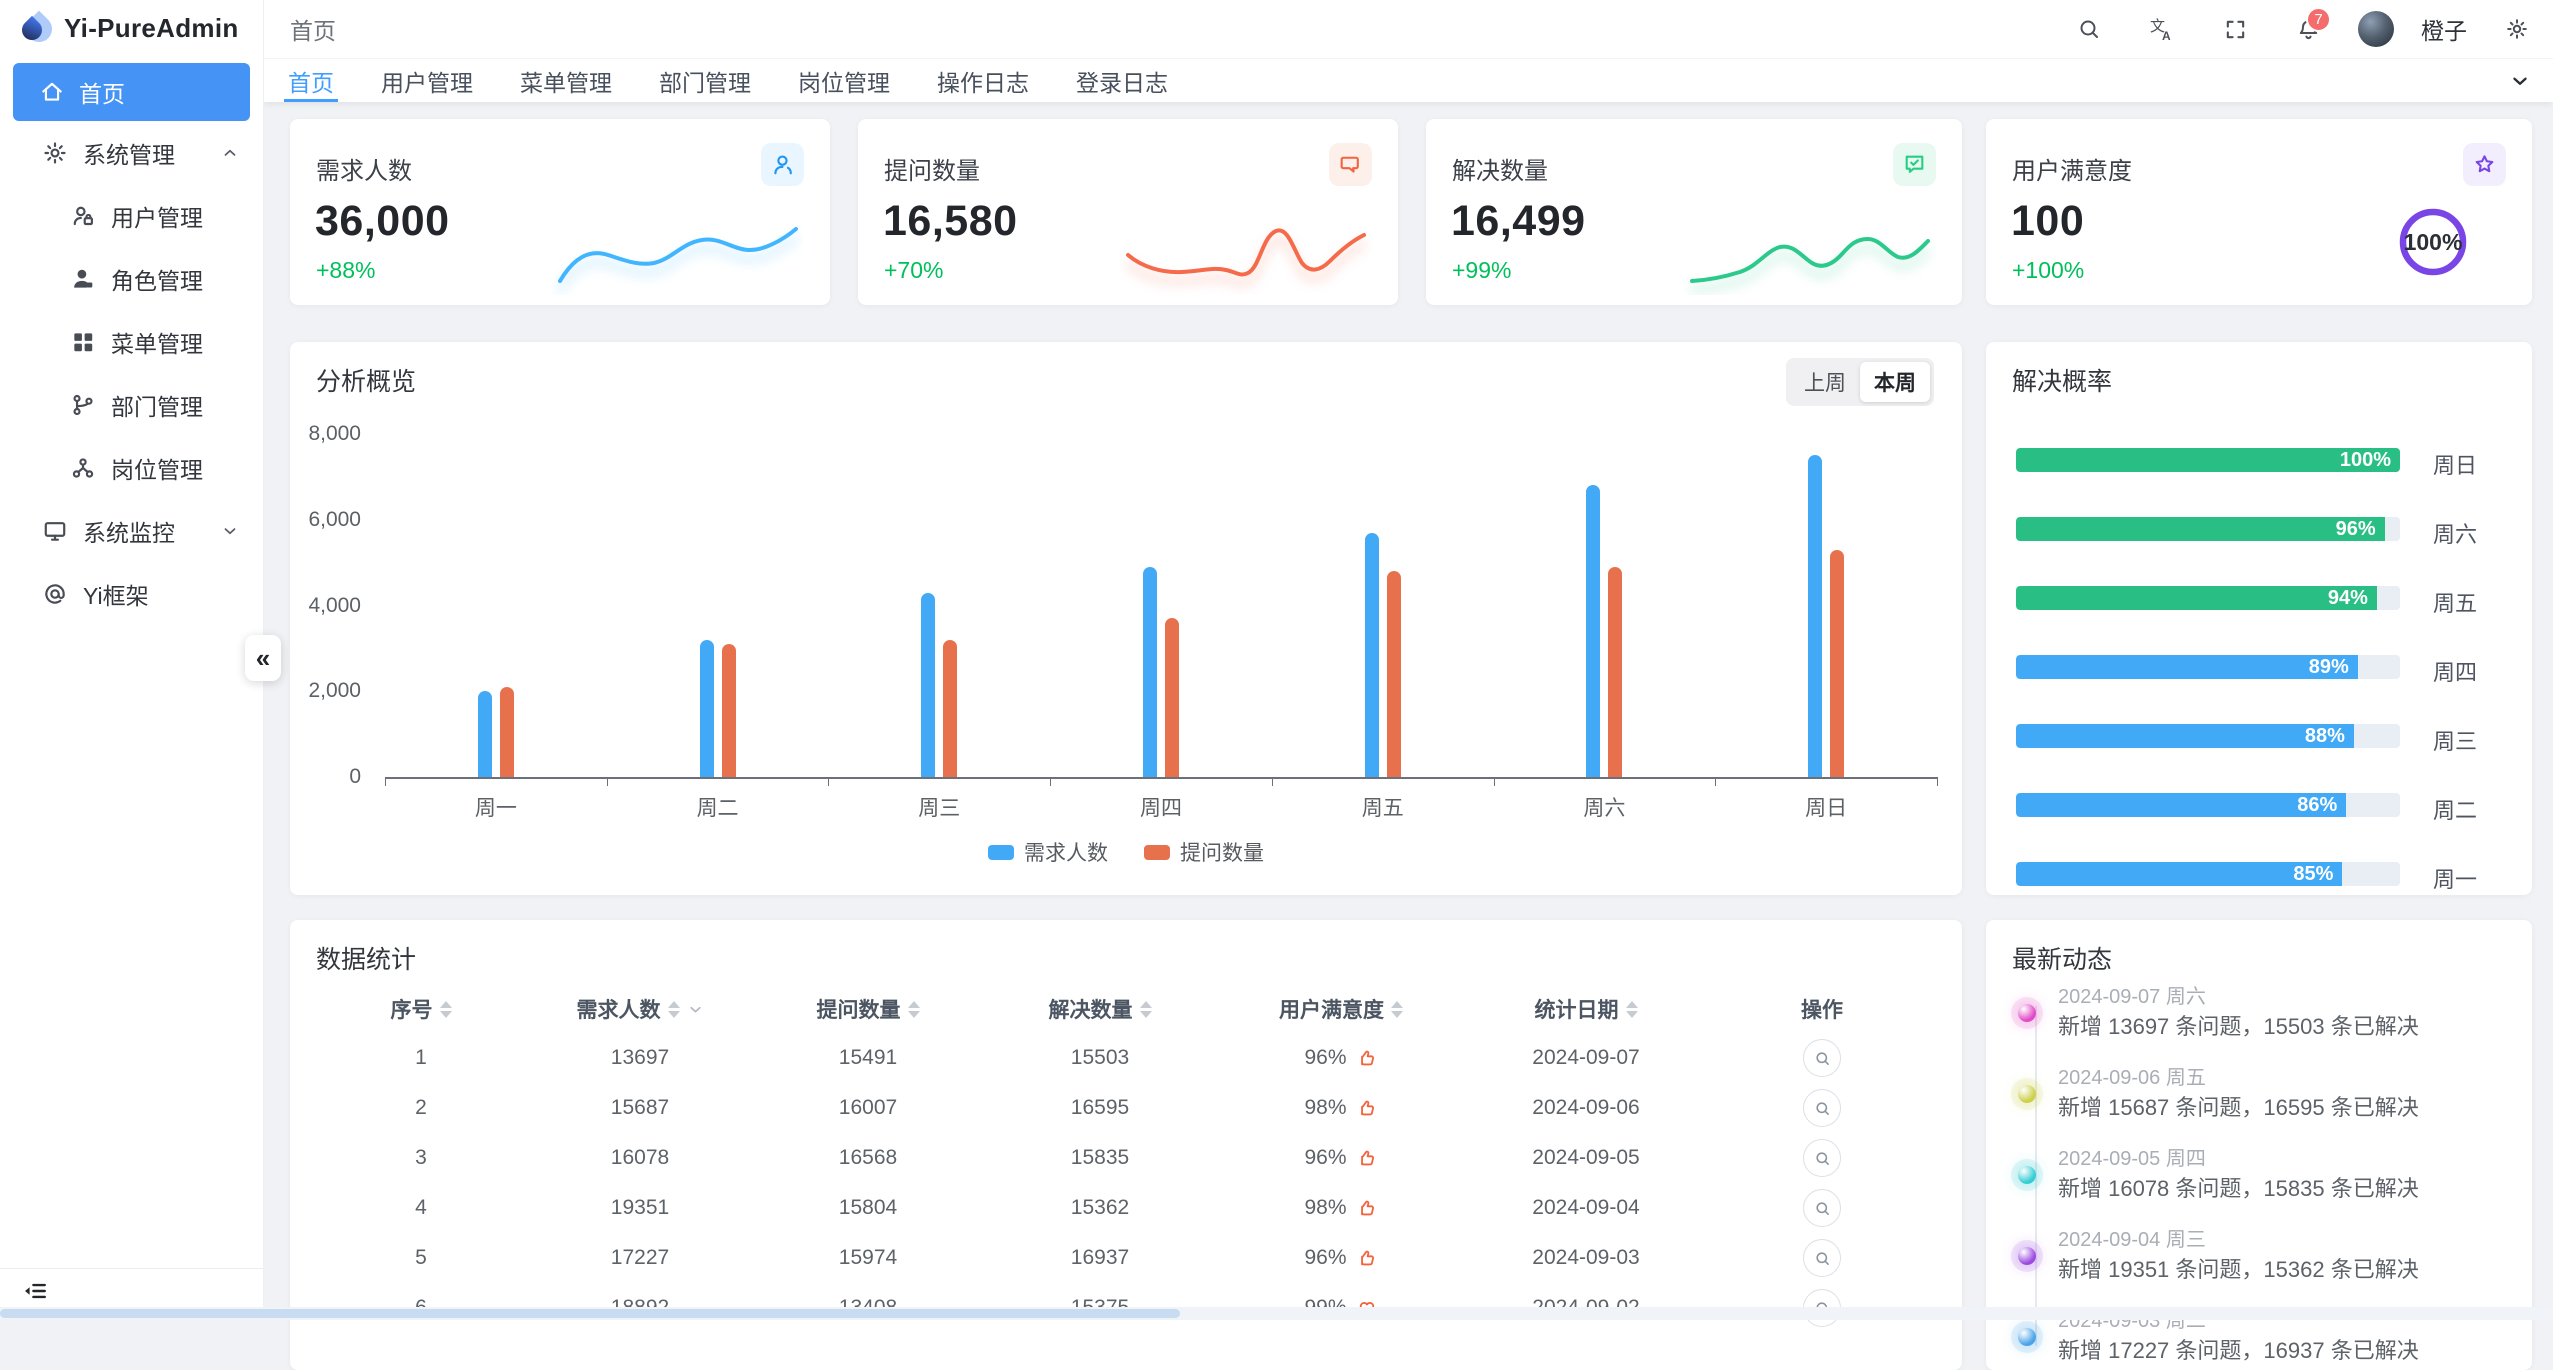  I want to click on date-cell: 2024-09-05, so click(1586, 1157).